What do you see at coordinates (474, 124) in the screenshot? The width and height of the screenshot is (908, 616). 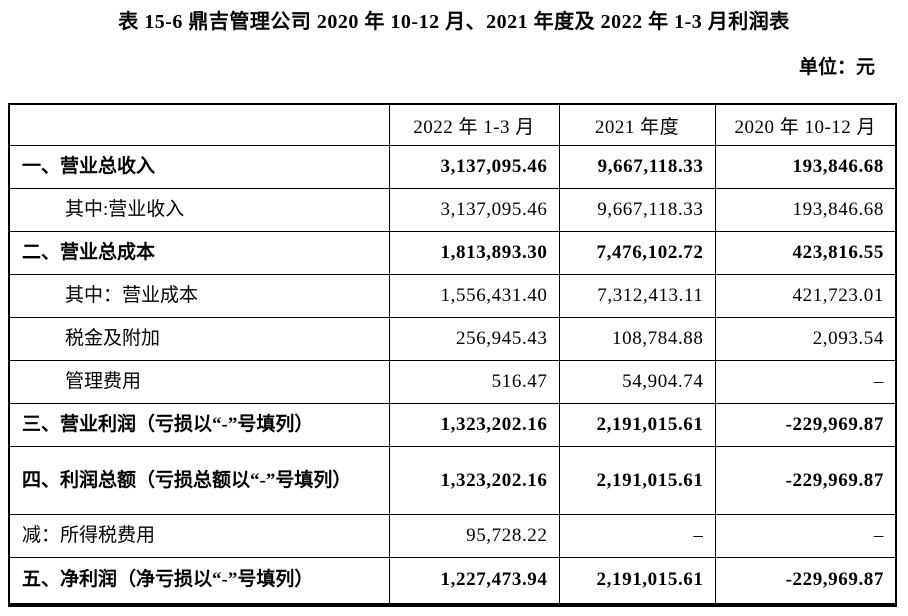 I see `column-header: 2022 年 1-3 月` at bounding box center [474, 124].